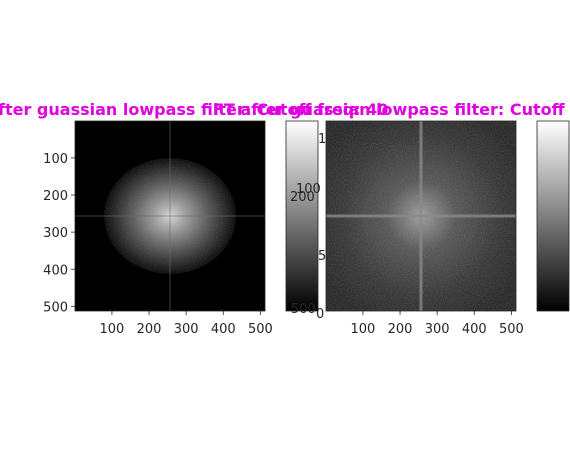 Image resolution: width=570 pixels, height=450 pixels. Describe the element at coordinates (55, 196) in the screenshot. I see `left-y-tick-label: 200` at that location.